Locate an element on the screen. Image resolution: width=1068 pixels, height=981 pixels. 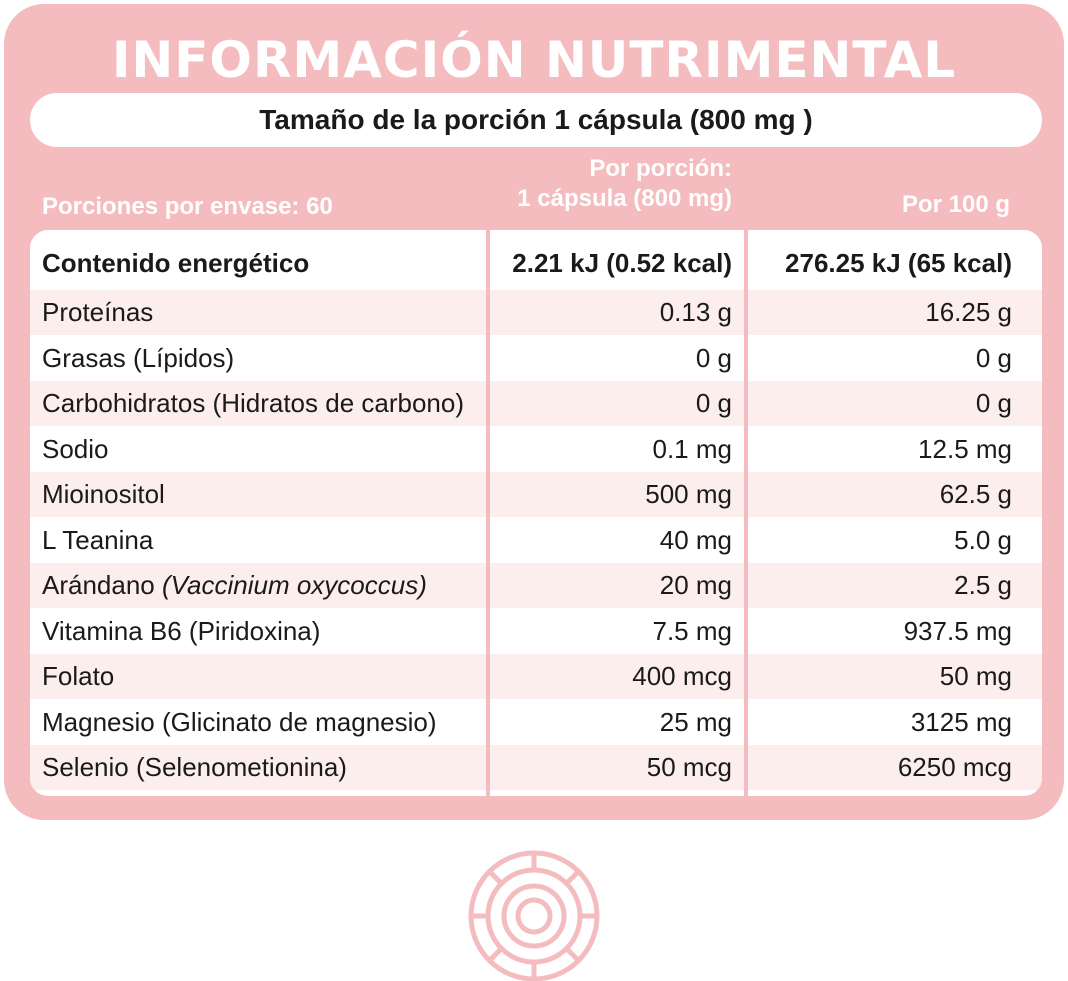
per-serving-header: Por porción: 1 cápsula (800 mg) is located at coordinates (607, 184).